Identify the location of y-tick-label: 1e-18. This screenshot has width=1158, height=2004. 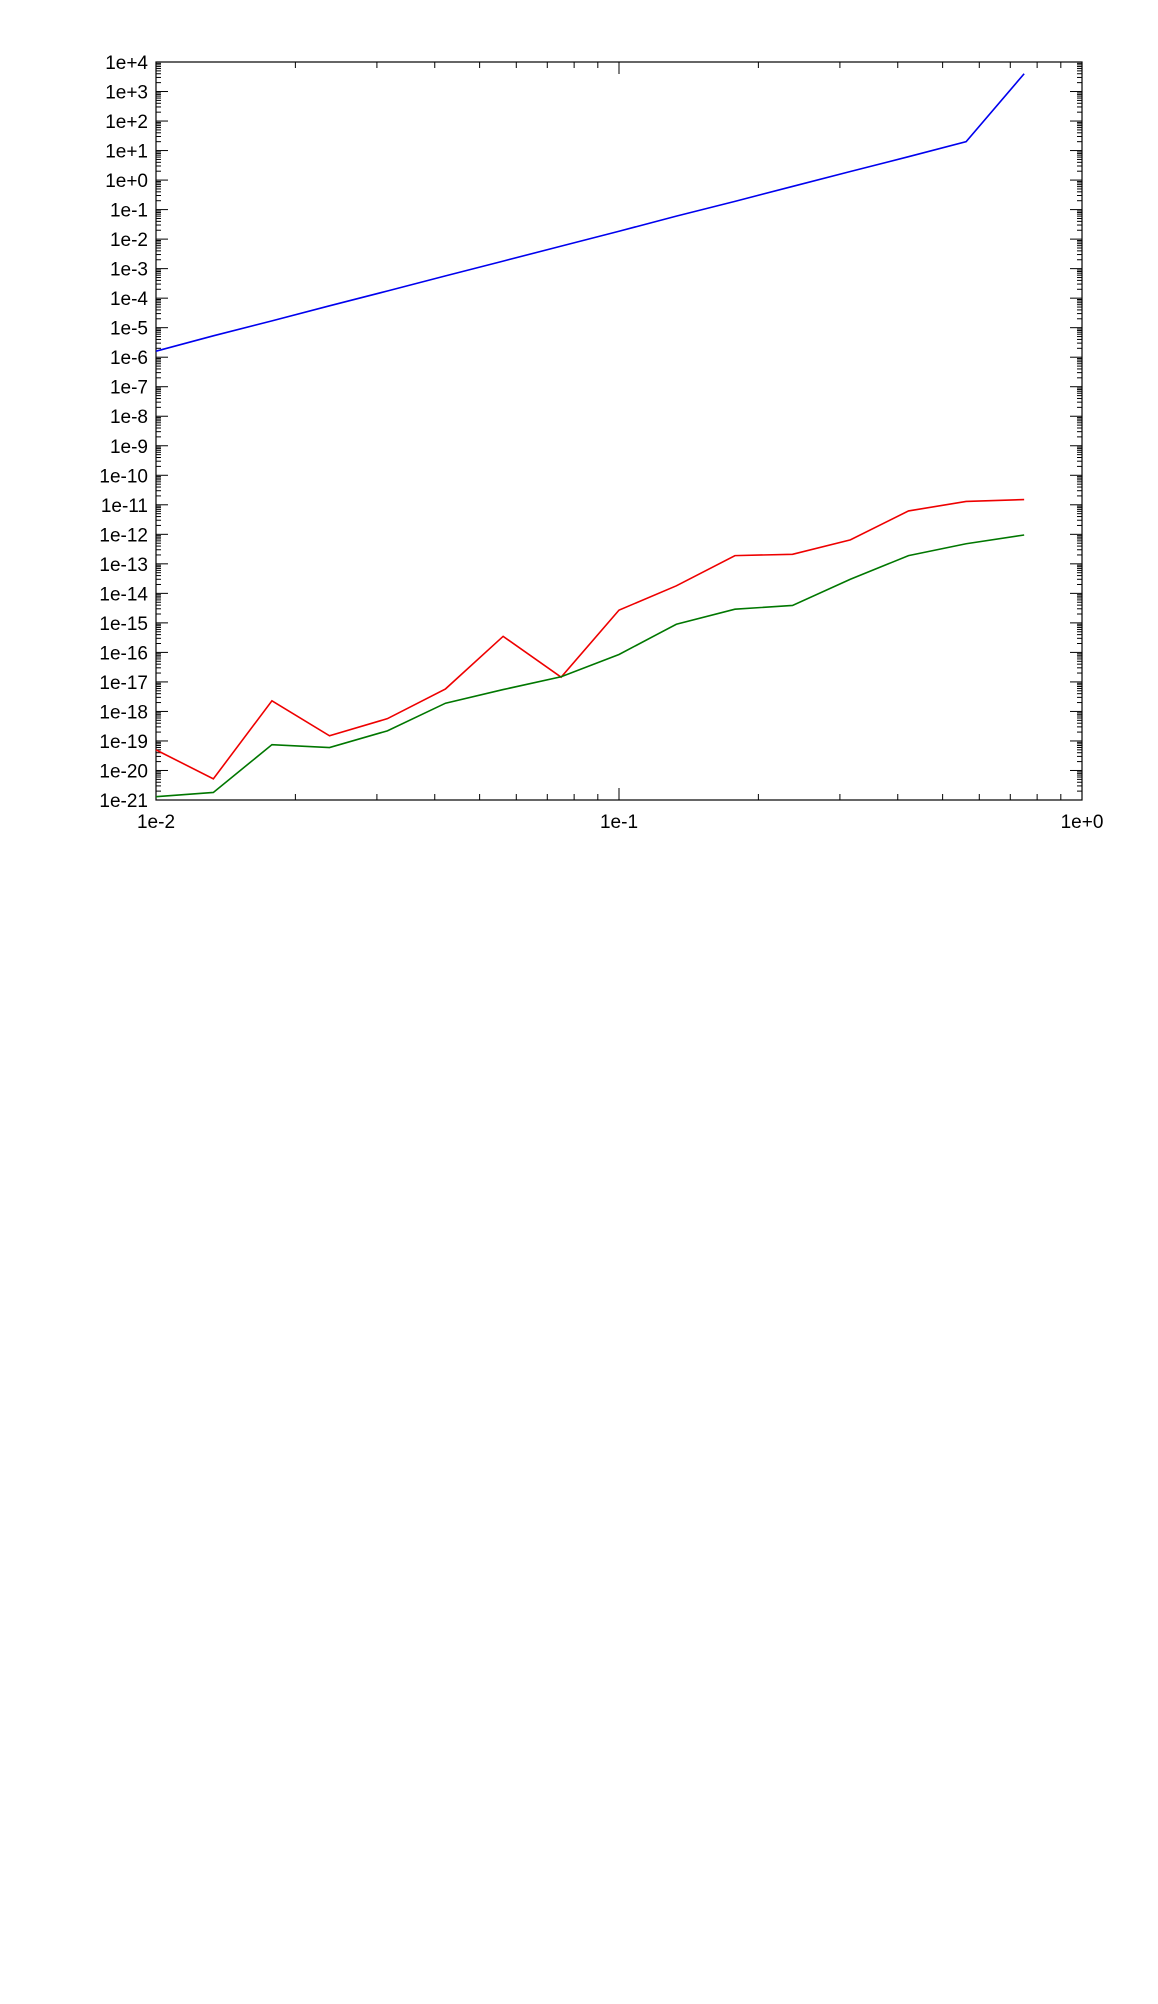
(123, 712).